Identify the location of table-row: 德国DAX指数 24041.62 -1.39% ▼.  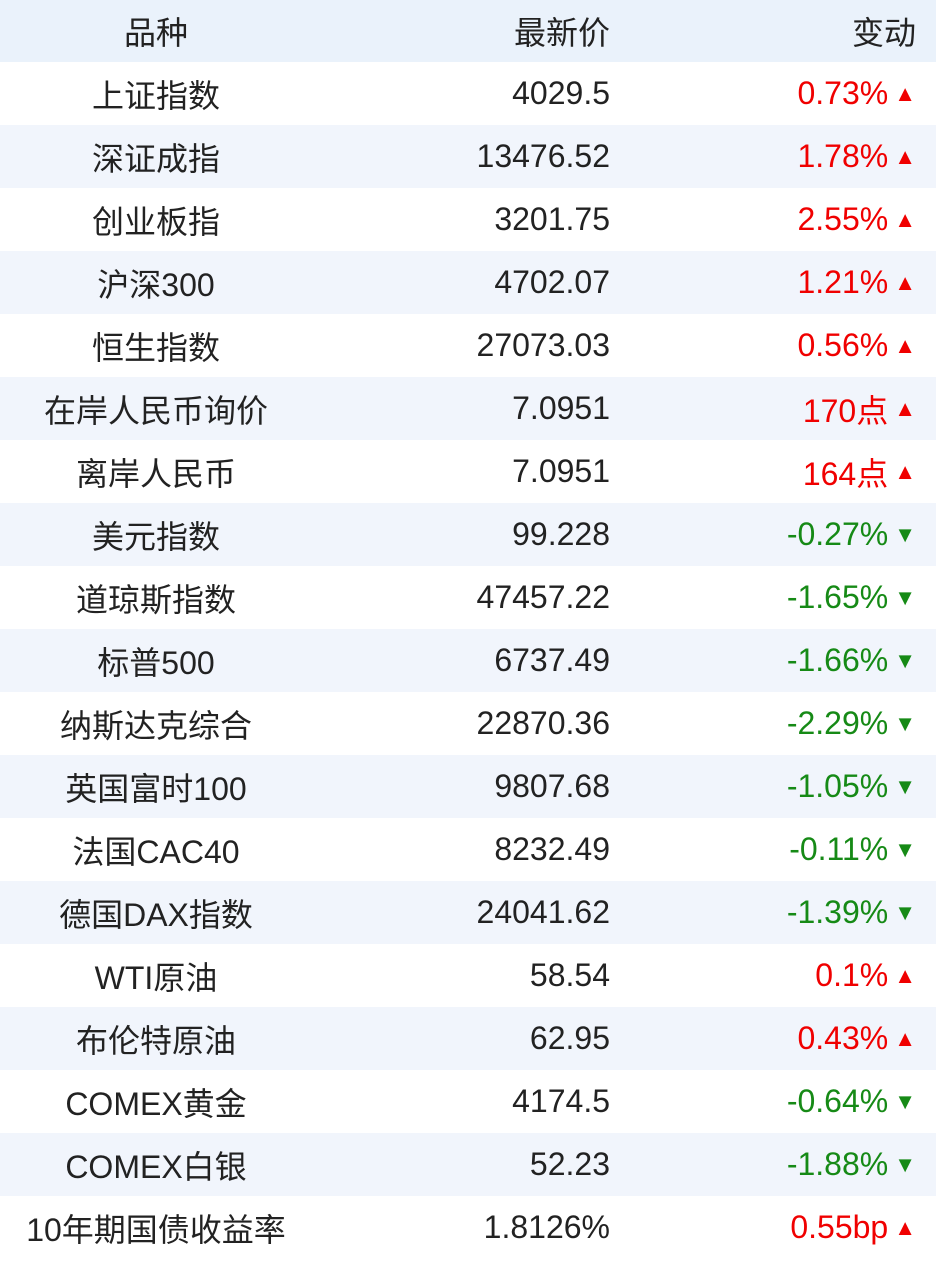
(468, 912).